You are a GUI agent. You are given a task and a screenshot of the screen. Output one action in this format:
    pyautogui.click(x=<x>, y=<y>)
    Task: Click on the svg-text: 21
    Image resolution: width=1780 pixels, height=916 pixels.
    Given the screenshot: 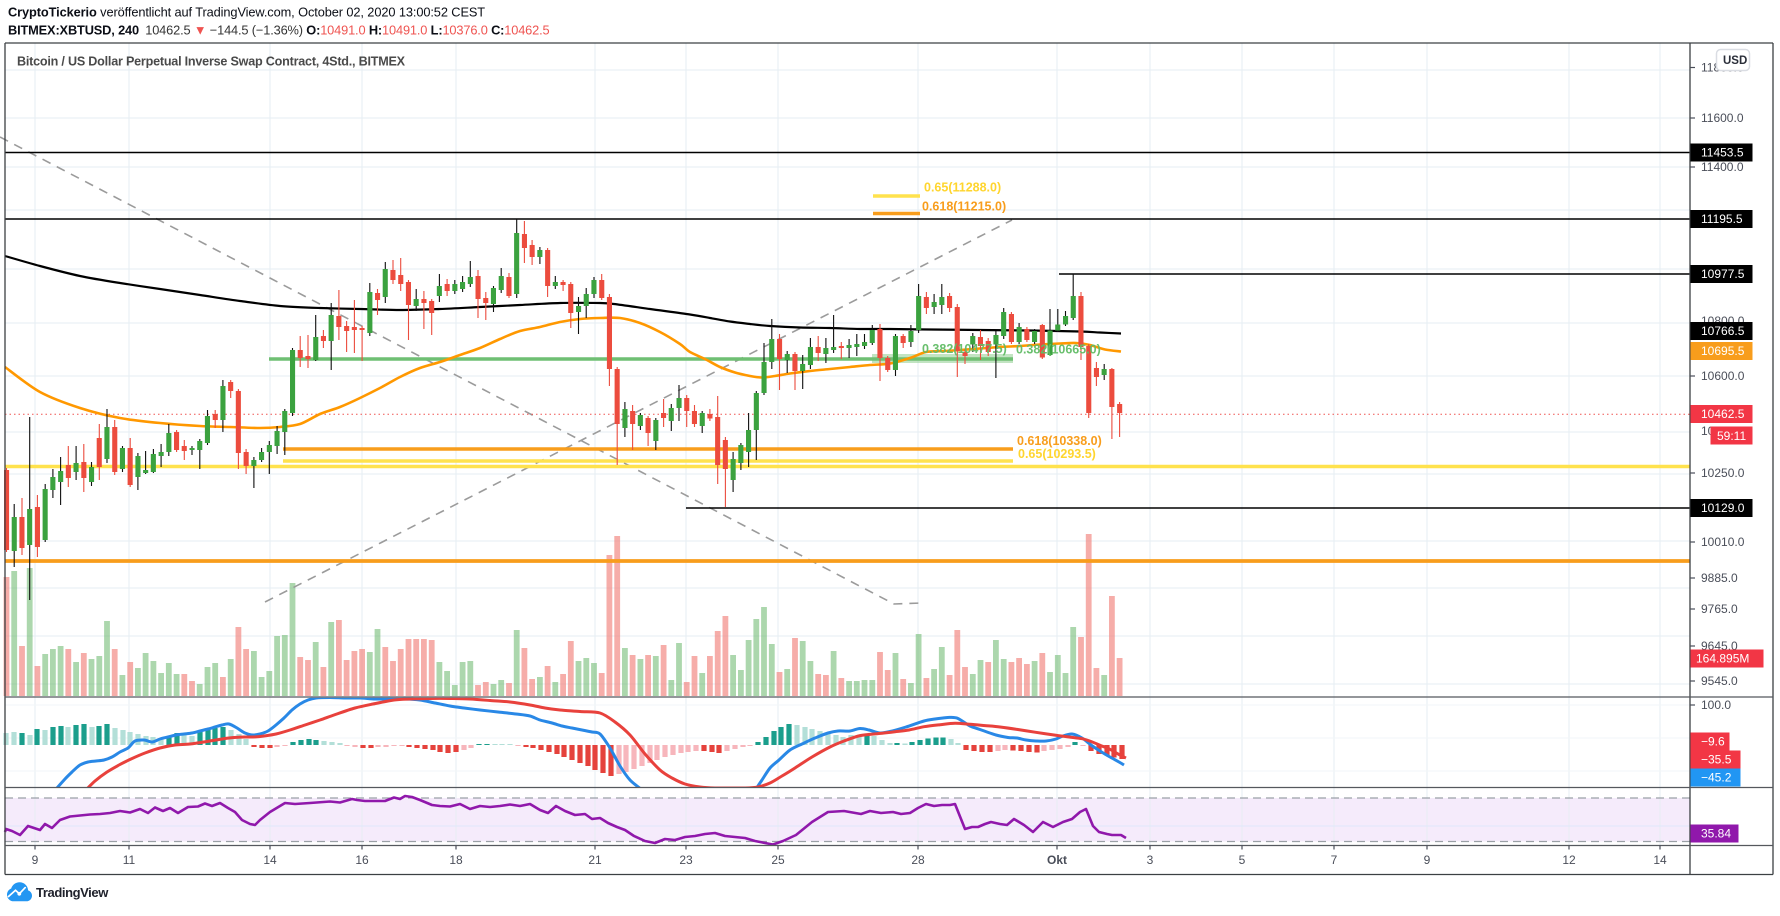 What is the action you would take?
    pyautogui.click(x=595, y=860)
    